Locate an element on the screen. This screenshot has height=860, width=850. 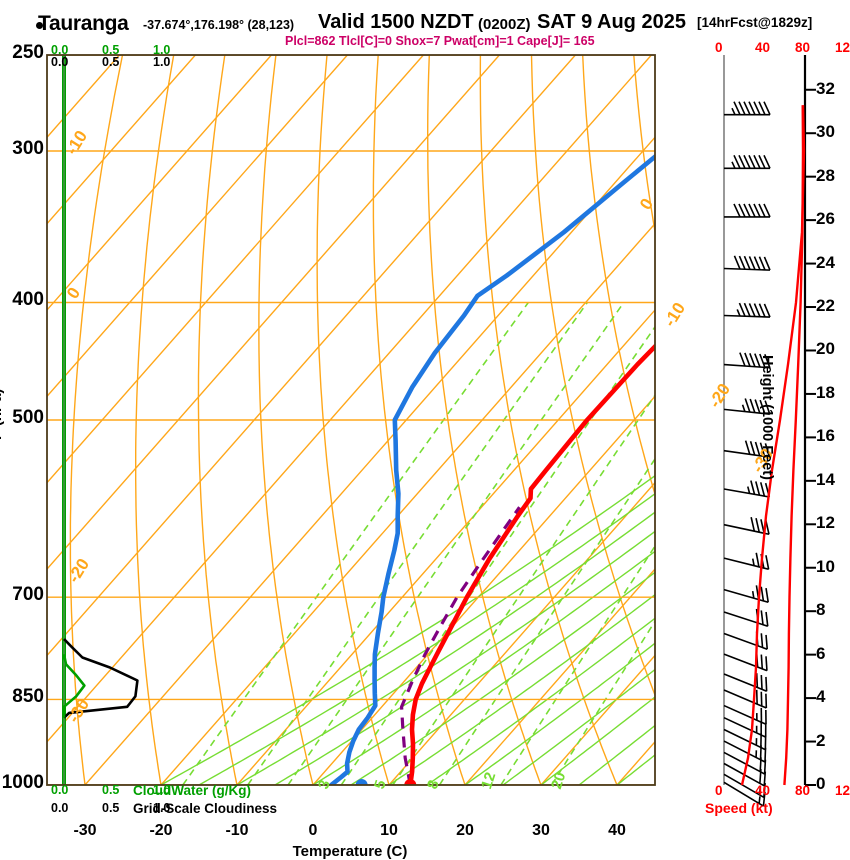
cloudwater-axis-title: CloudWater (g/Kg) is located at coordinates (192, 790).